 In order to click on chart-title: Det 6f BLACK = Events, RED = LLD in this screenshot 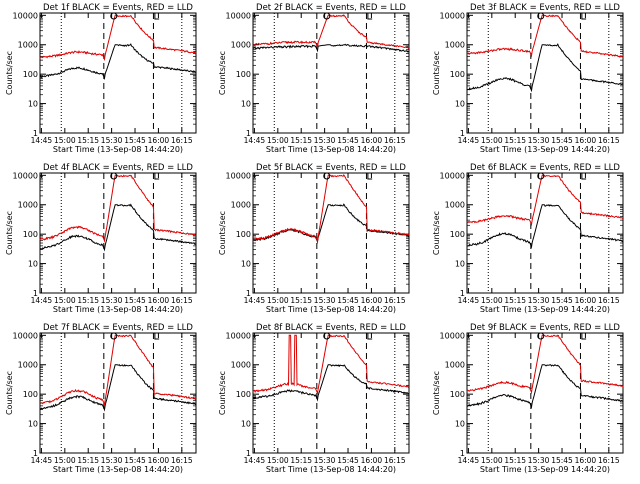, I will do `click(545, 168)`.